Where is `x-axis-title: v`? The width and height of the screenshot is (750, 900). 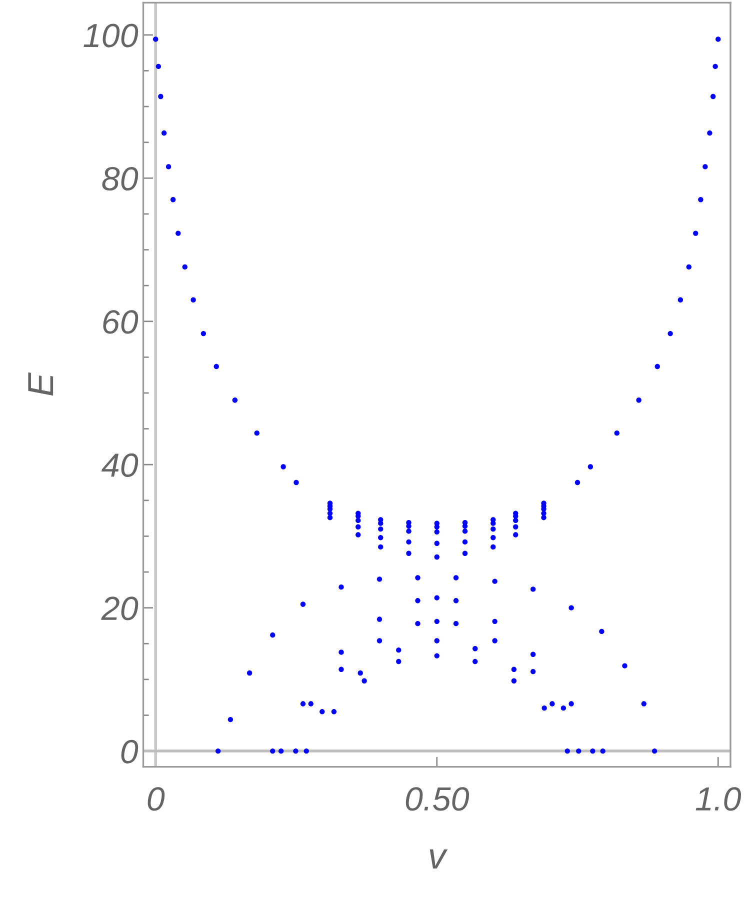
x-axis-title: v is located at coordinates (439, 858).